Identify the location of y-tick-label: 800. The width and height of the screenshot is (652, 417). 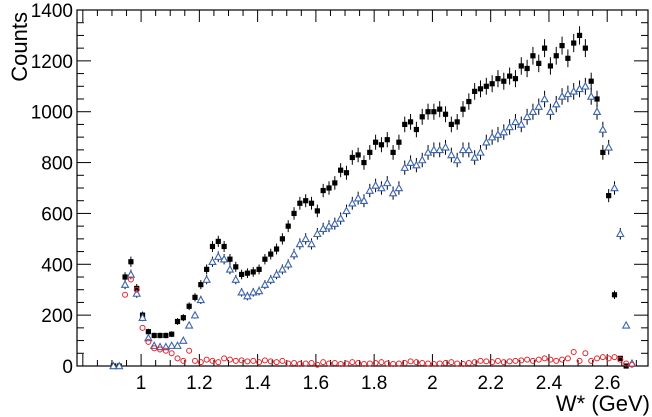
(57, 164).